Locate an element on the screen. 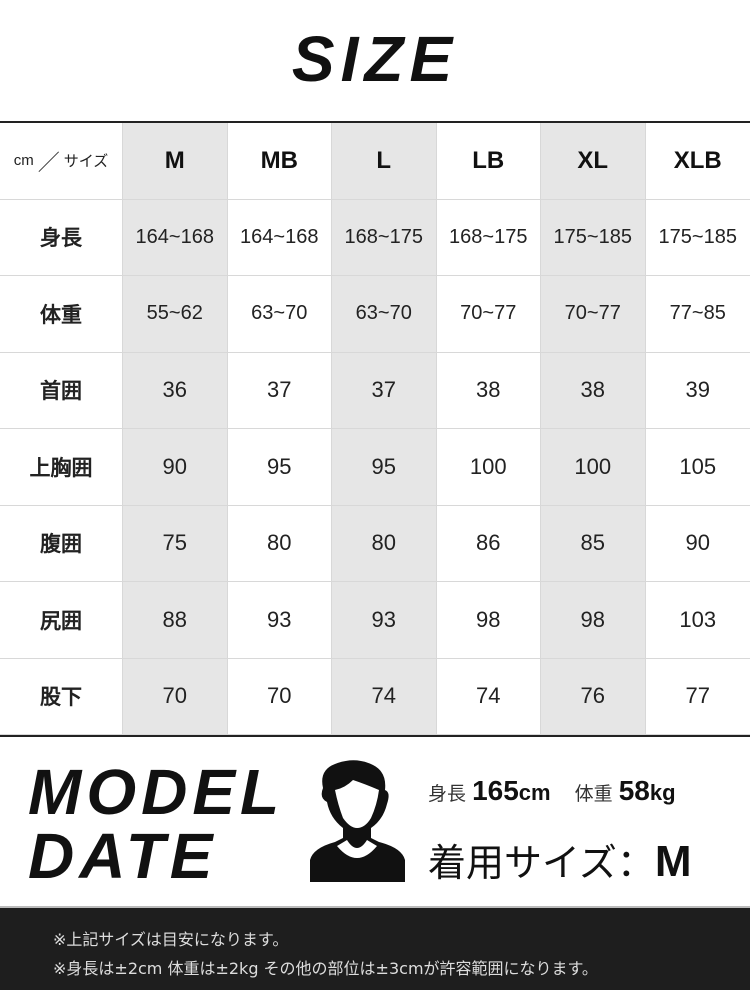  table-cell: 85 is located at coordinates (593, 543).